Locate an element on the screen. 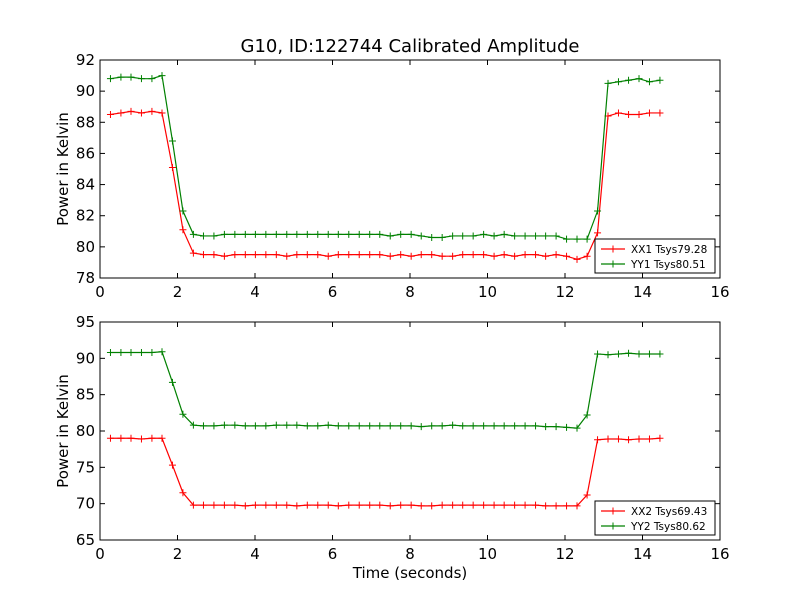 The width and height of the screenshot is (800, 600). y-tick-label: 80 is located at coordinates (85, 247).